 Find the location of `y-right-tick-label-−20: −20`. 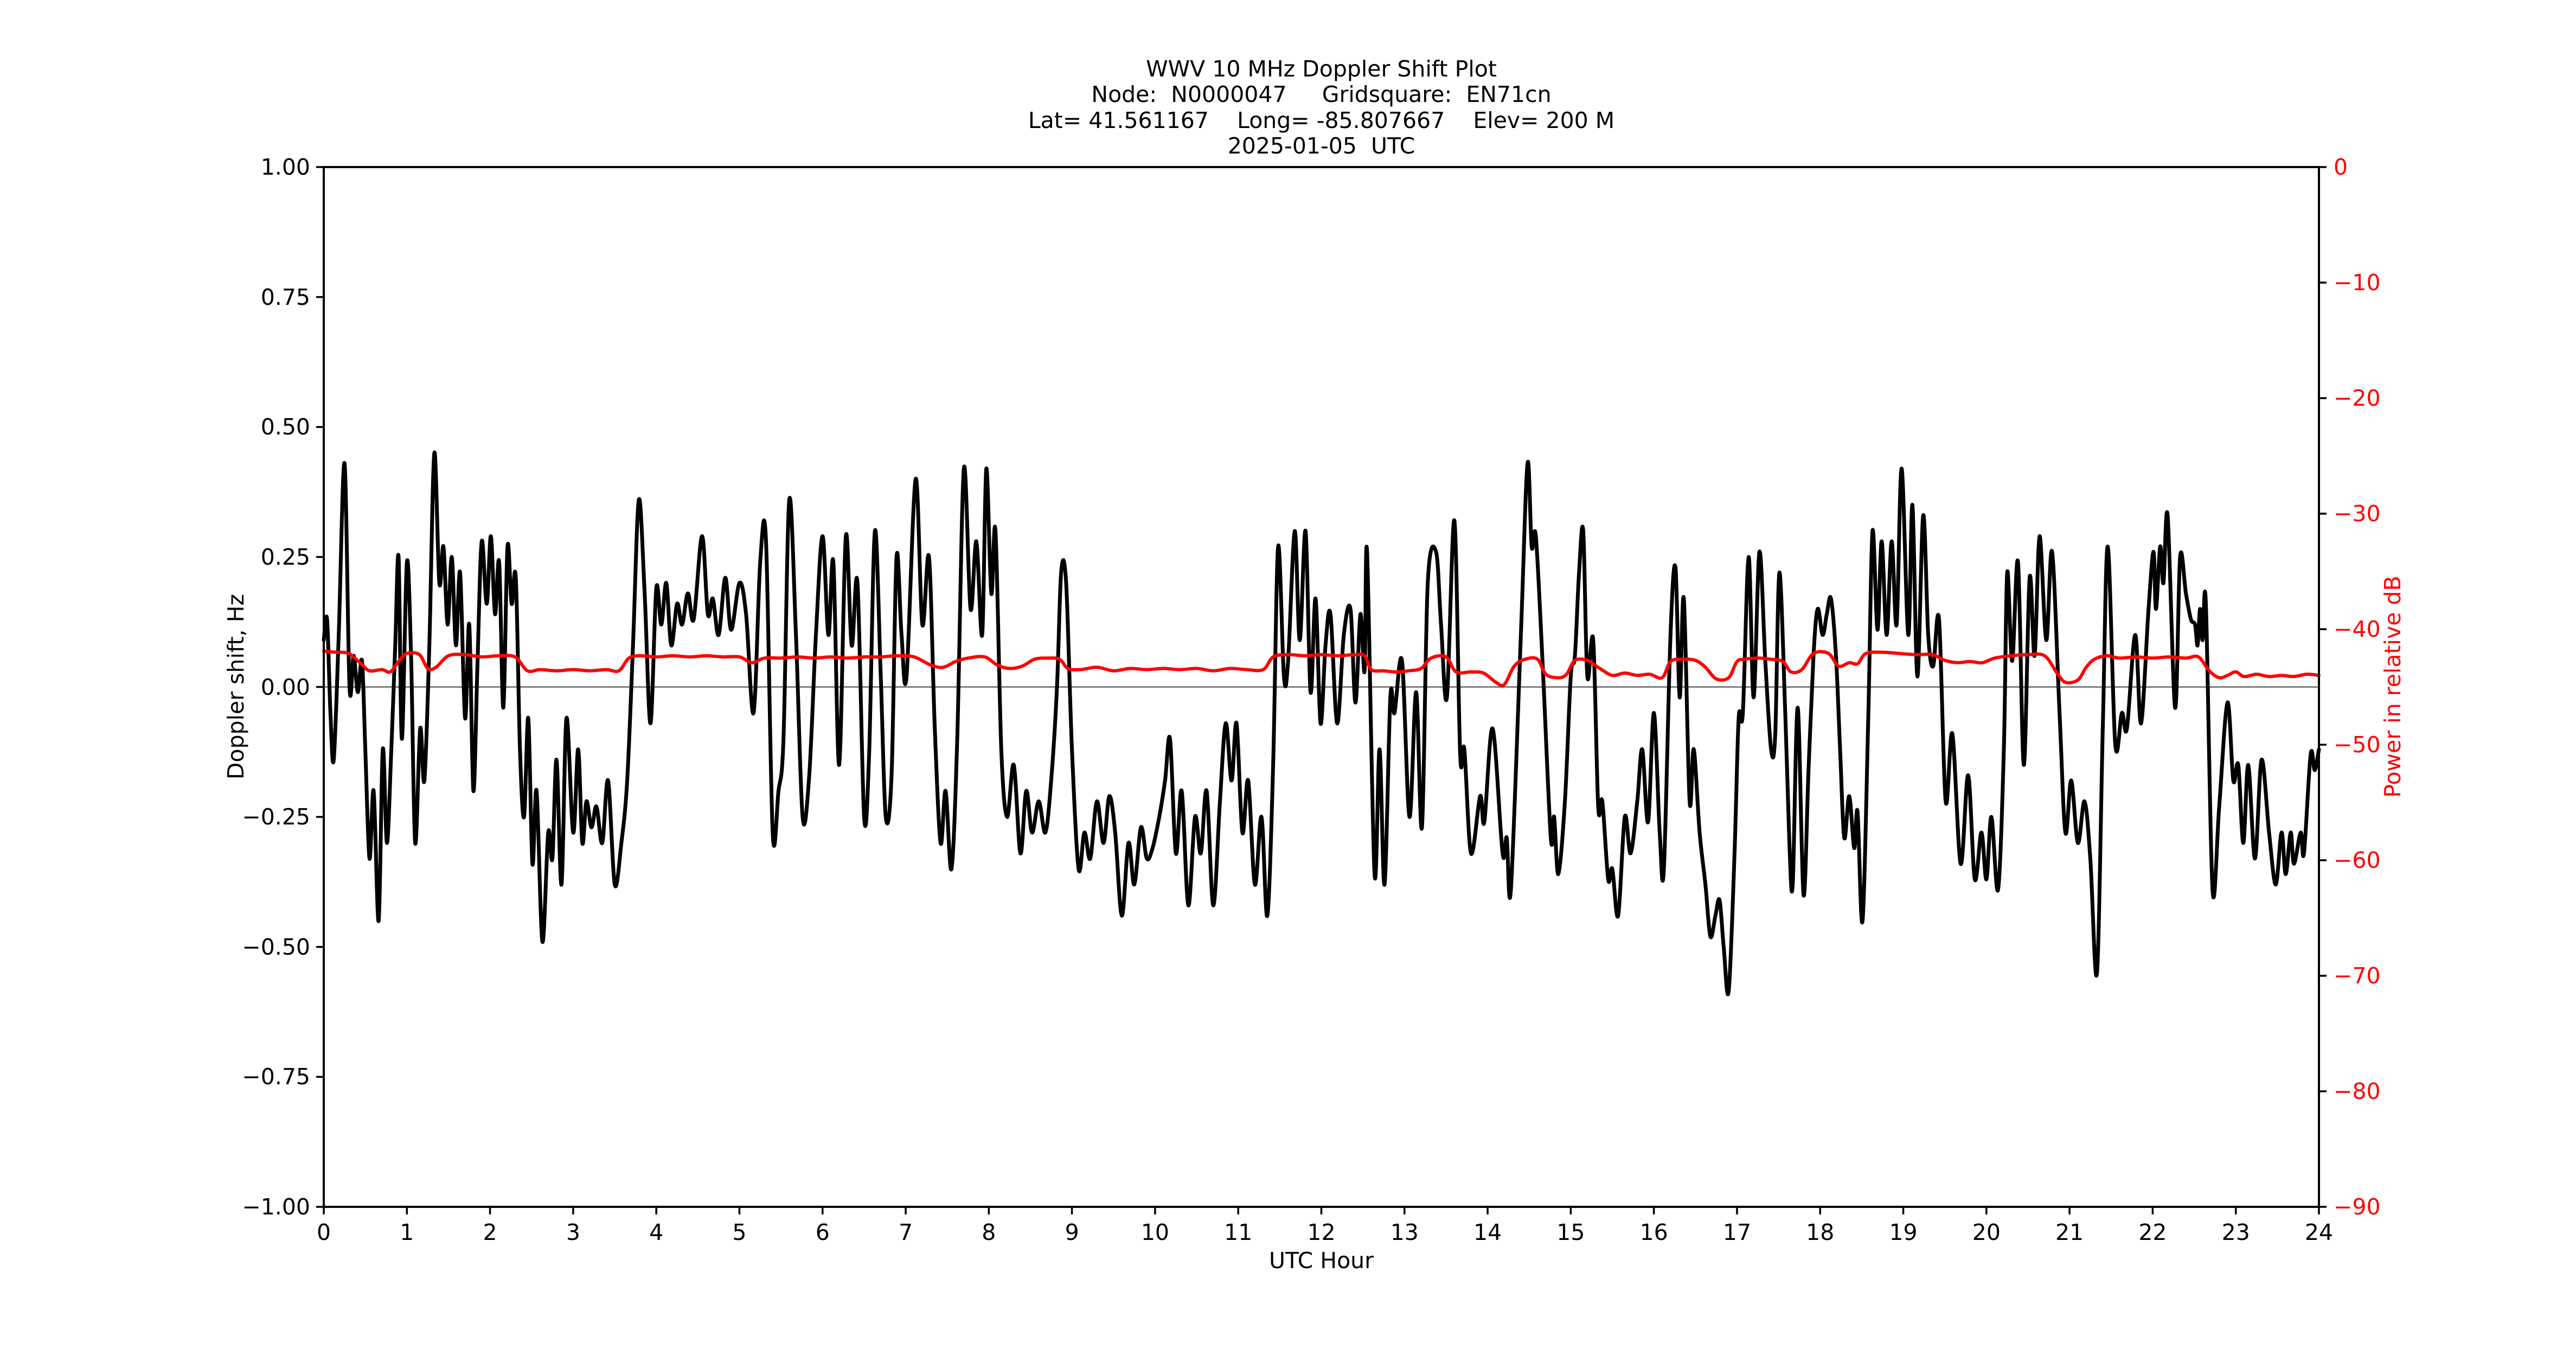

y-right-tick-label-−20: −20 is located at coordinates (2357, 398).